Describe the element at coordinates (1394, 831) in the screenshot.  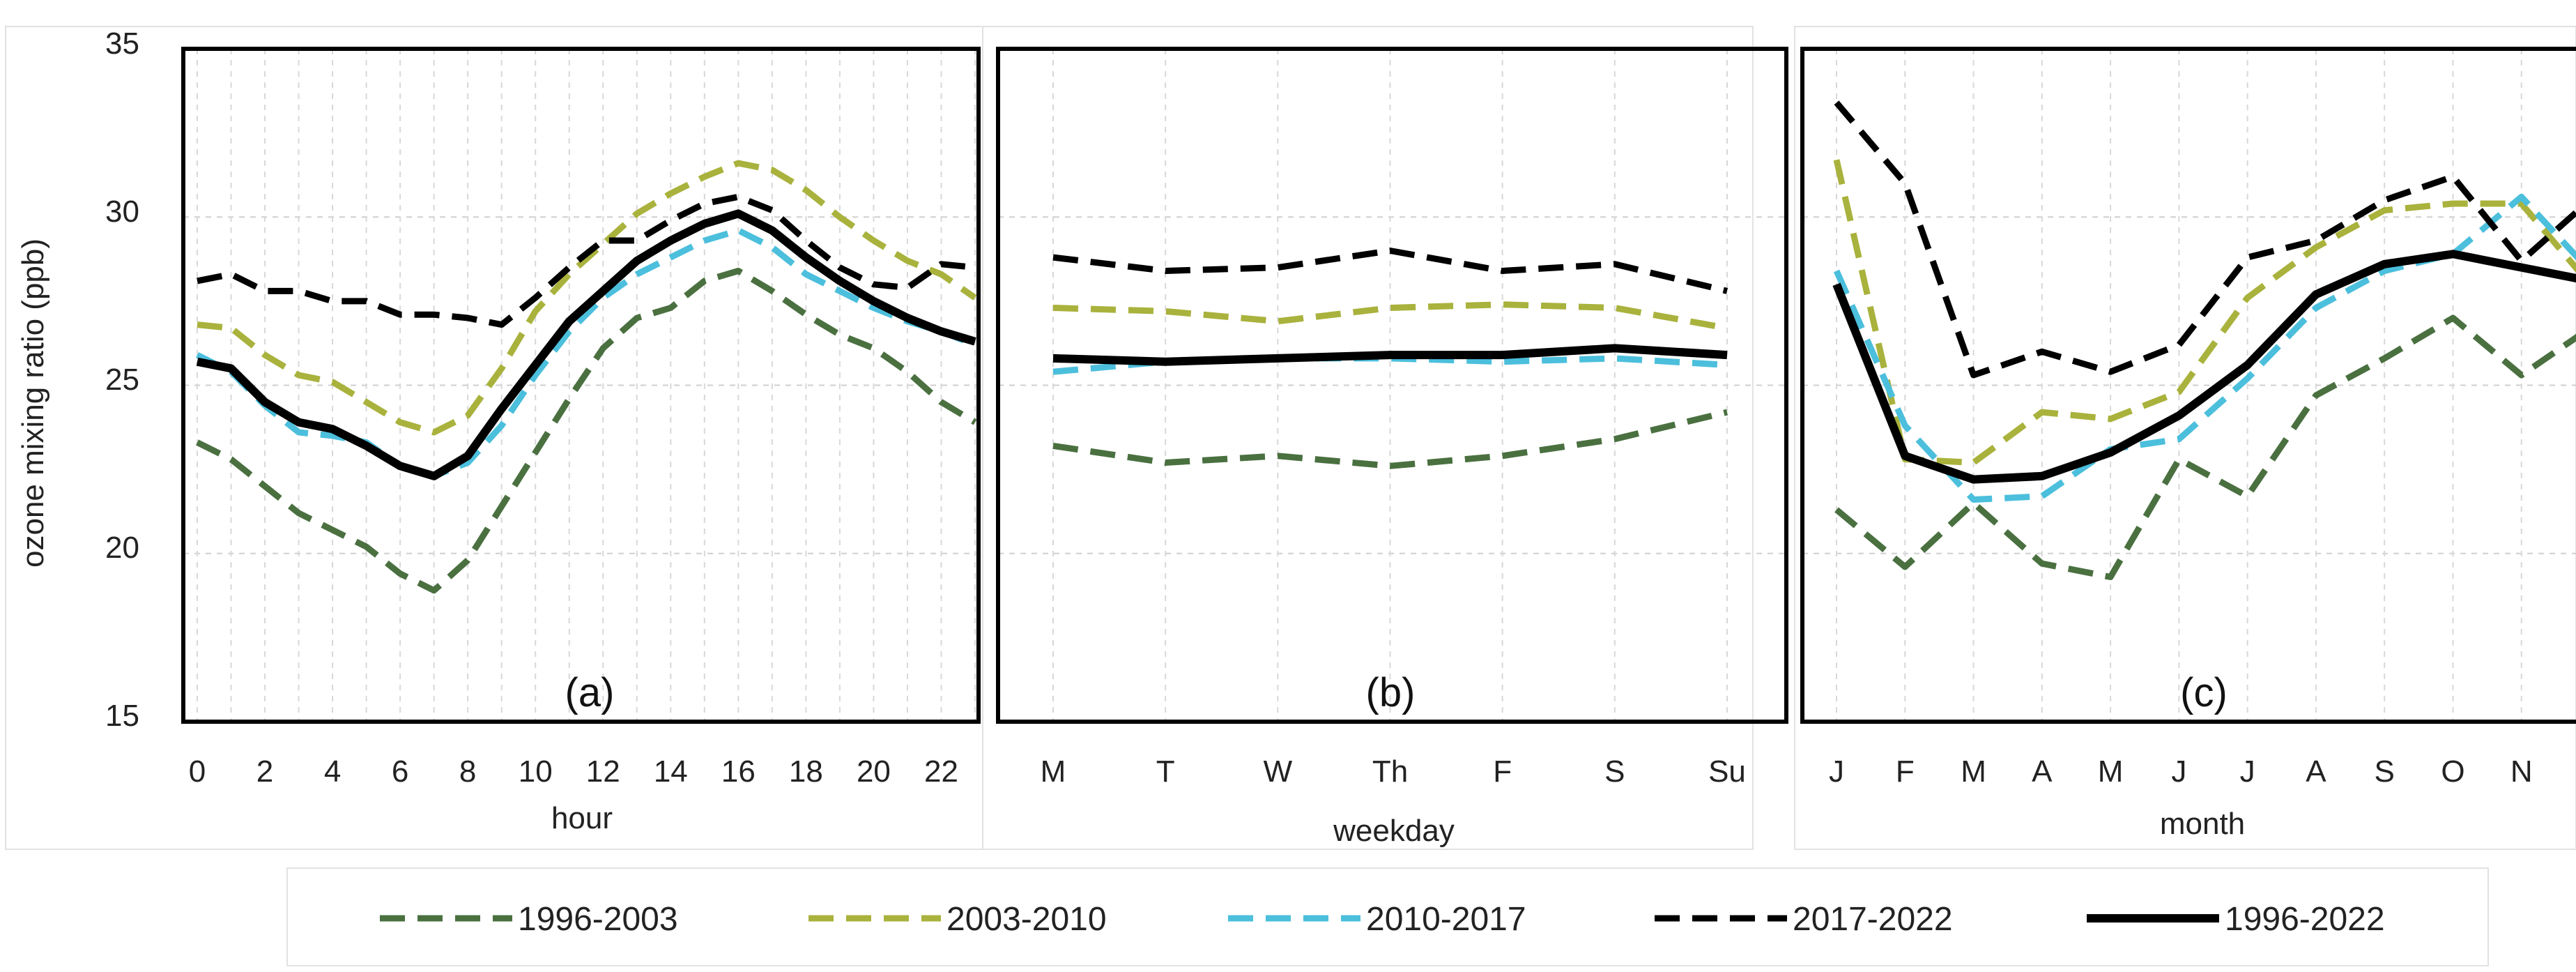
I see `panel-b-x-axis-title: weekday` at that location.